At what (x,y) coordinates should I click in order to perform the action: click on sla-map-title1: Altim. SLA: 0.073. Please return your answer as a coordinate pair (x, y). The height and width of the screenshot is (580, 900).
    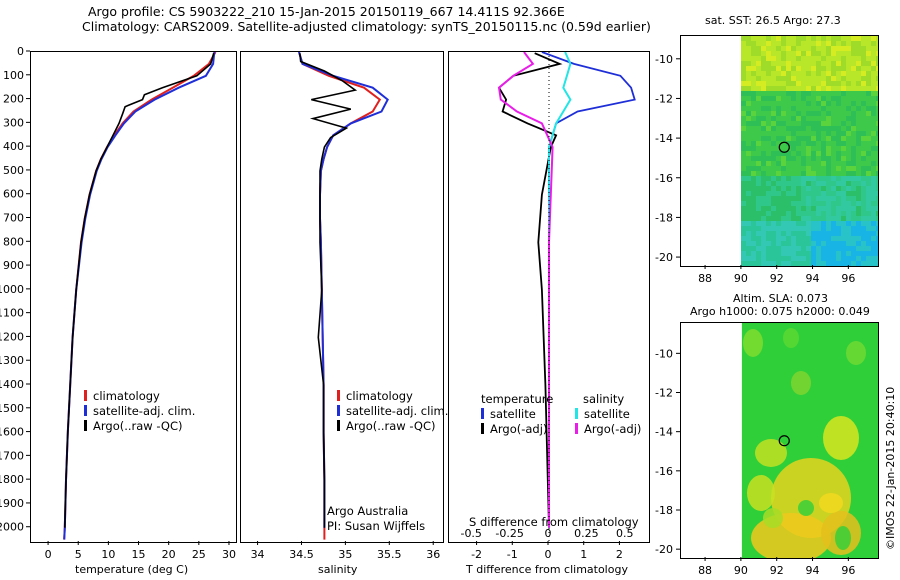
    Looking at the image, I should click on (781, 298).